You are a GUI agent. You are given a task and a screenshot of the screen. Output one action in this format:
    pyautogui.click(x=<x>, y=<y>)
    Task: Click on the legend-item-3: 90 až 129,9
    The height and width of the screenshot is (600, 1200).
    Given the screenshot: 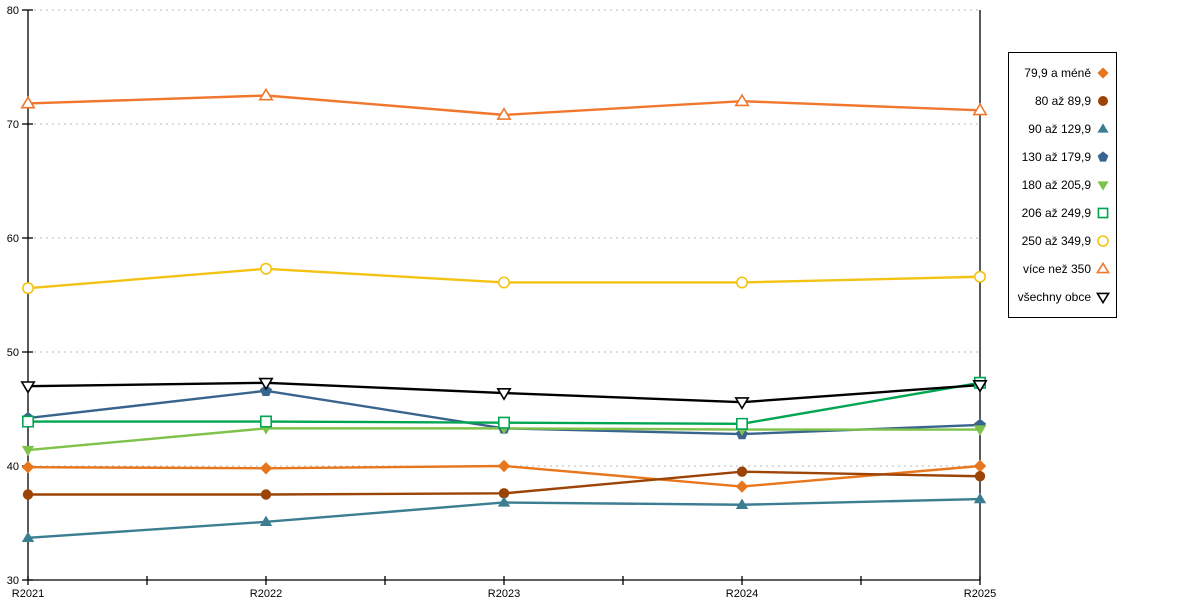 What is the action you would take?
    pyautogui.click(x=1061, y=129)
    